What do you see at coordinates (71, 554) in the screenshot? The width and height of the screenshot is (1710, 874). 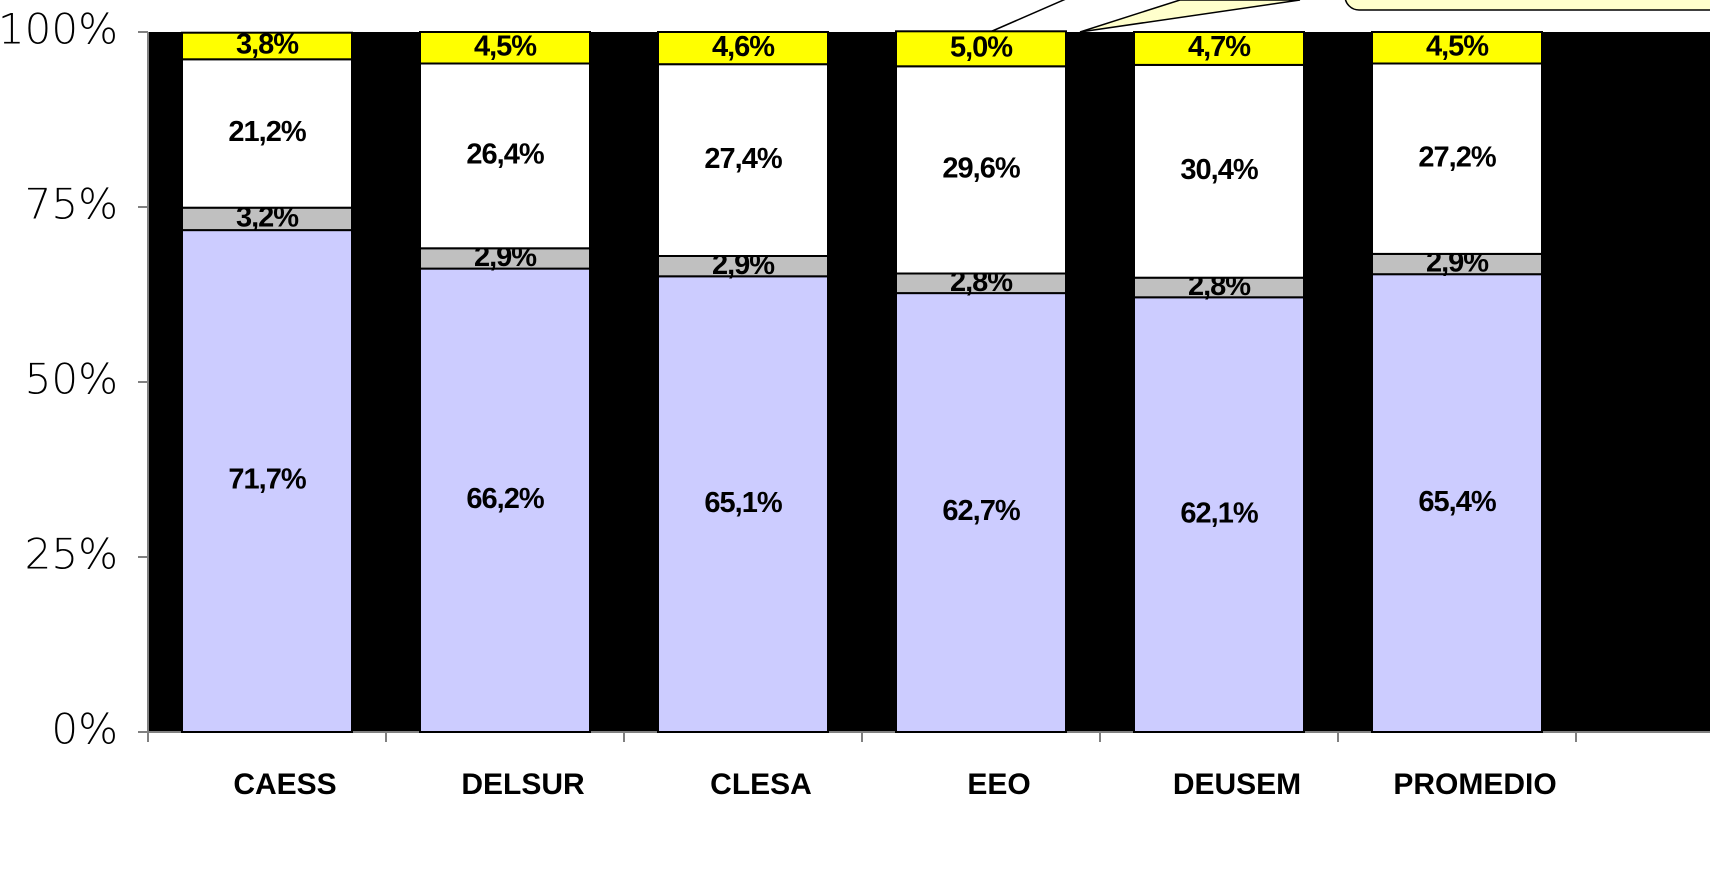 I see `y-tick-label: 25%` at bounding box center [71, 554].